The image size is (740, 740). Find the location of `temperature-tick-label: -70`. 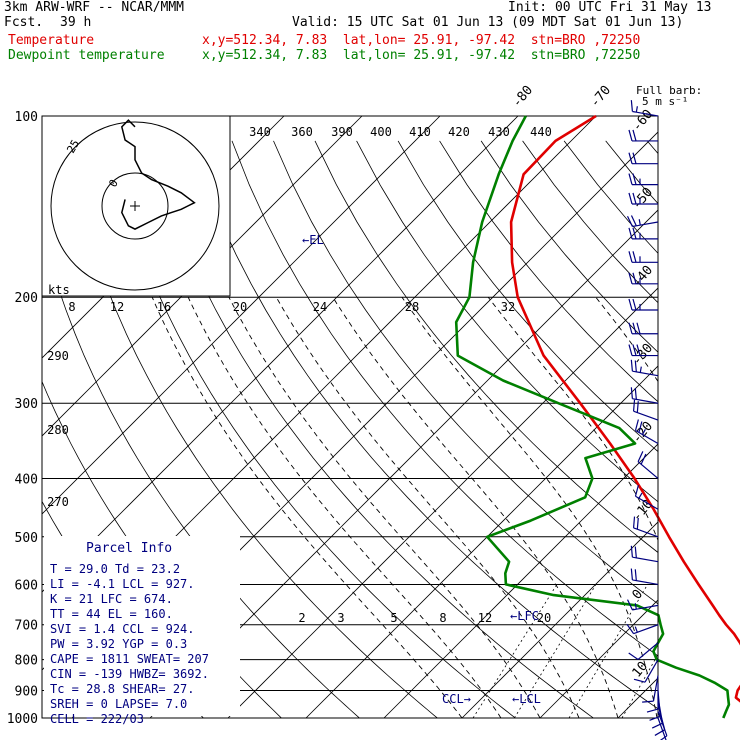

temperature-tick-label: -70 is located at coordinates (601, 97).